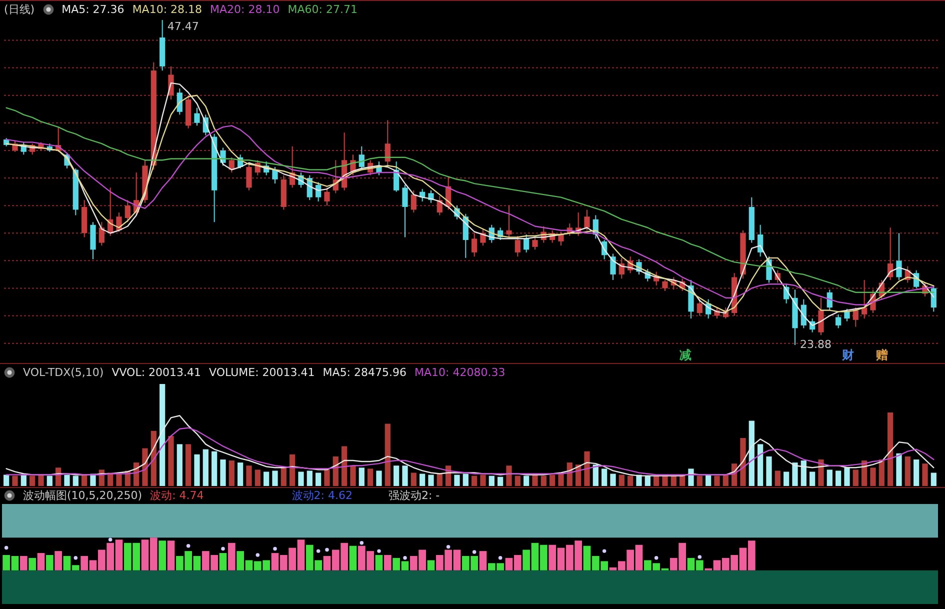 The width and height of the screenshot is (945, 609). What do you see at coordinates (63, 372) in the screenshot?
I see `chart-title: VOL-TDX(5,10)` at bounding box center [63, 372].